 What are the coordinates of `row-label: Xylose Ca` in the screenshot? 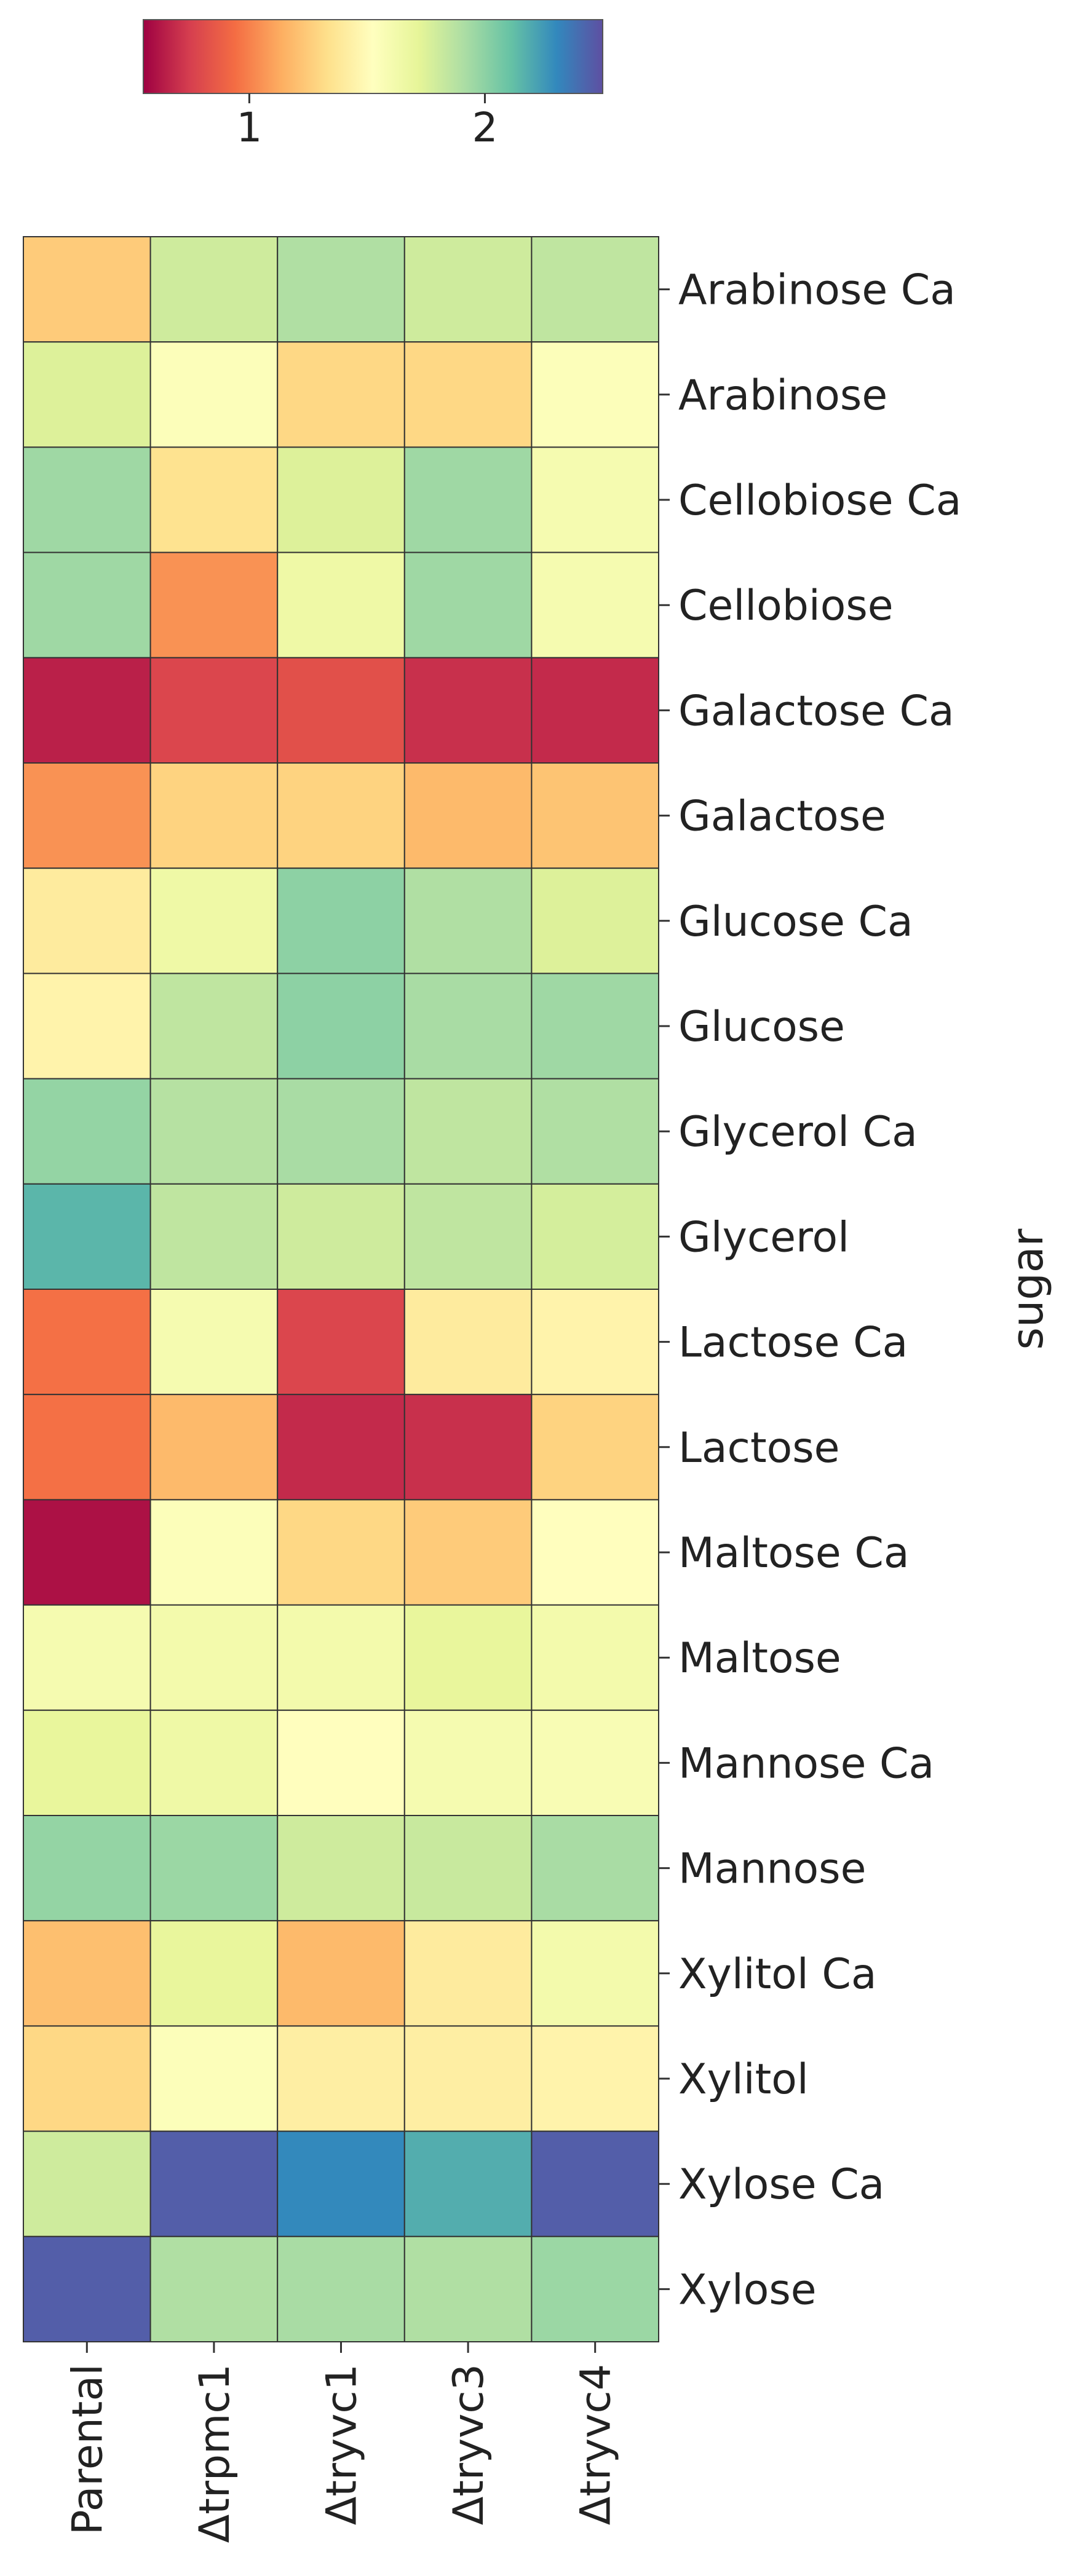 It's located at (781, 2184).